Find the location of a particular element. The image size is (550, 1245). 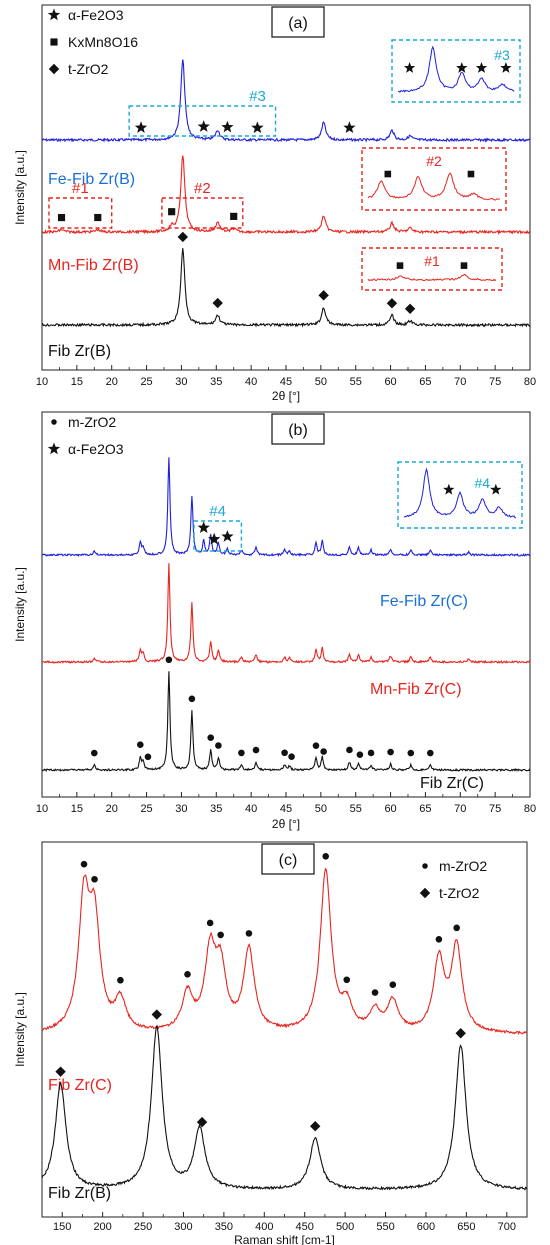

series-label: Fe-Fib Zr(C) is located at coordinates (424, 601).